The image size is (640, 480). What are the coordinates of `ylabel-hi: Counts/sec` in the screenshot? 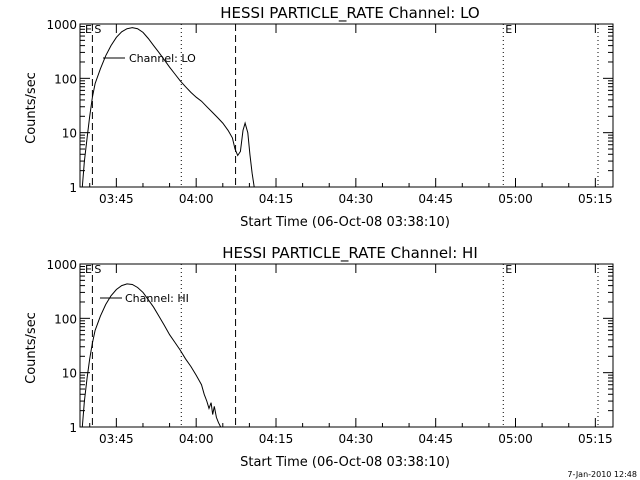 It's located at (31, 348).